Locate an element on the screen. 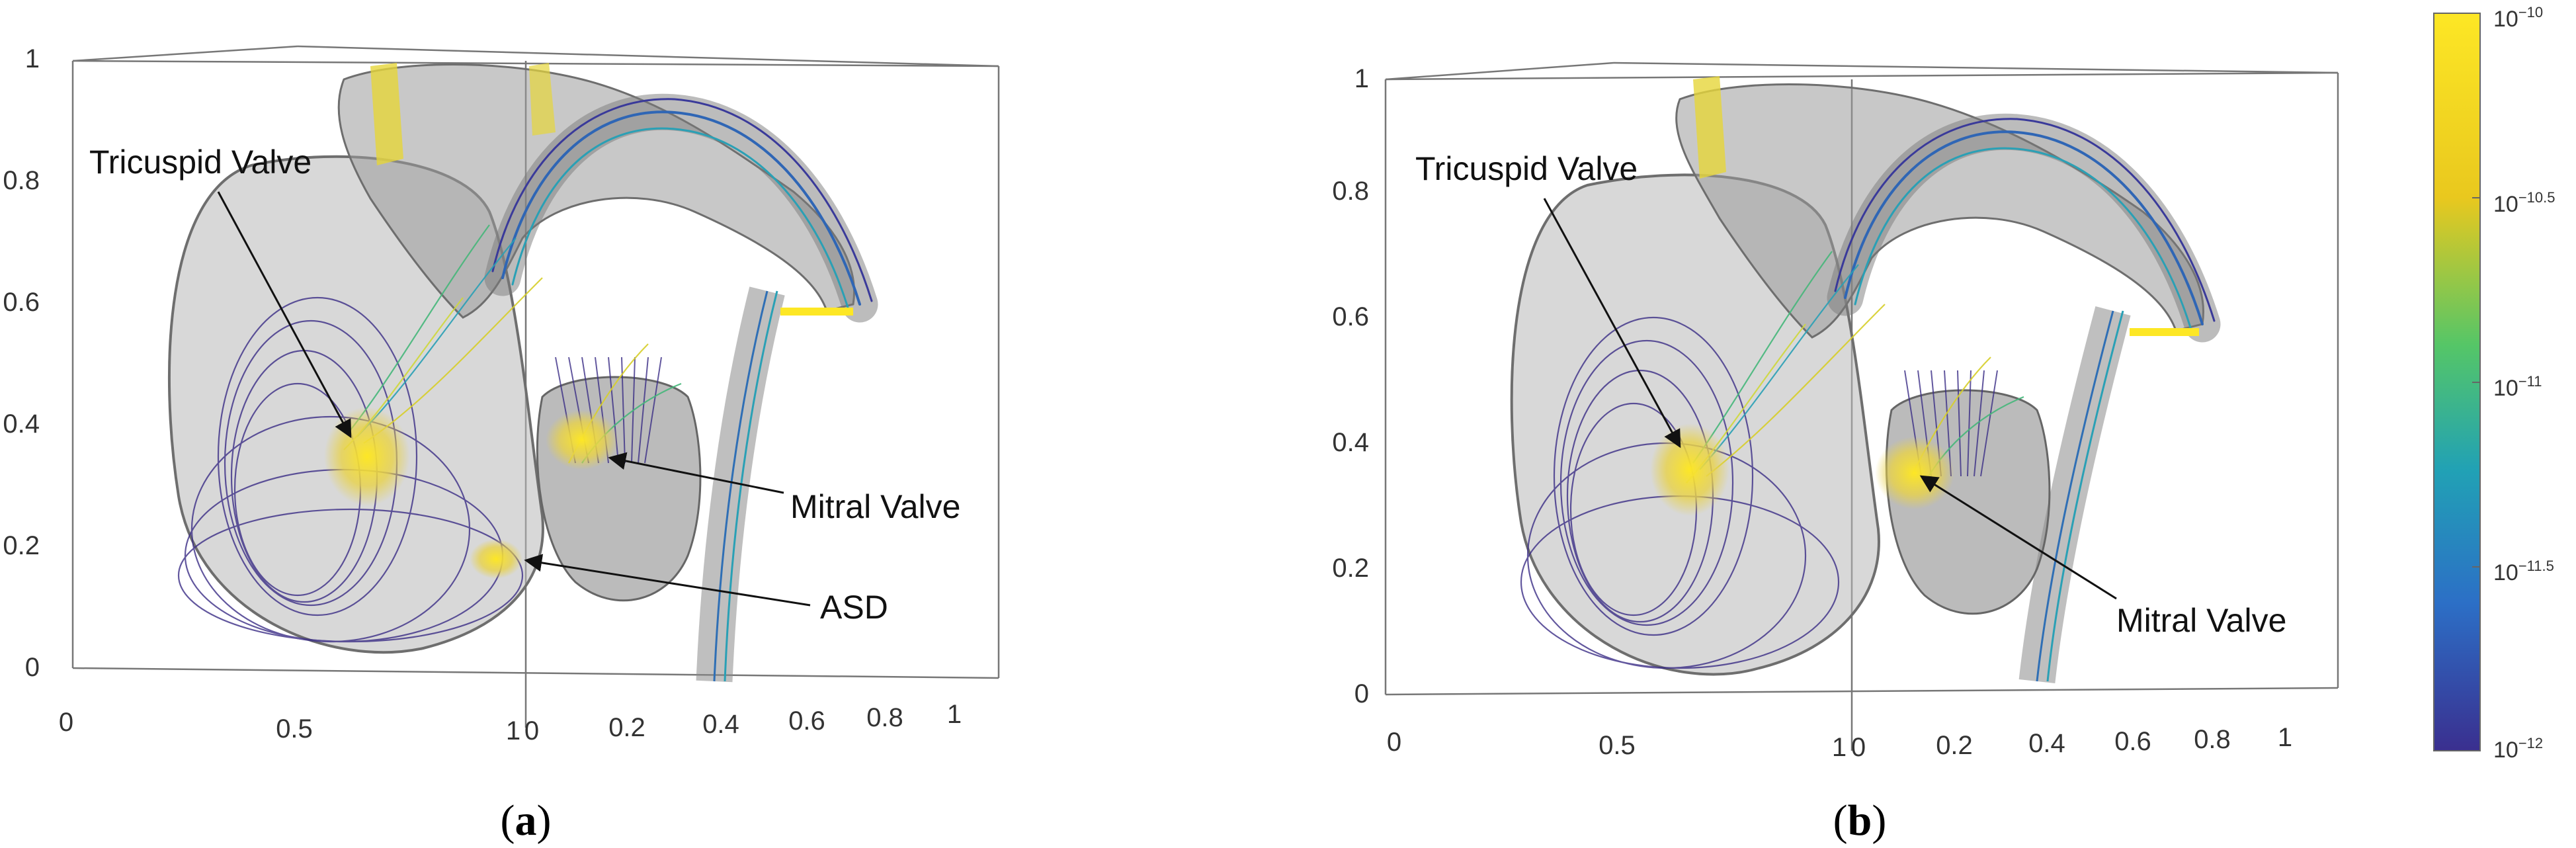 This screenshot has height=848, width=2576. panel-b-z-tick-labels: 0 0.2 0.4 0.6 0.8 1 is located at coordinates (1350, 386).